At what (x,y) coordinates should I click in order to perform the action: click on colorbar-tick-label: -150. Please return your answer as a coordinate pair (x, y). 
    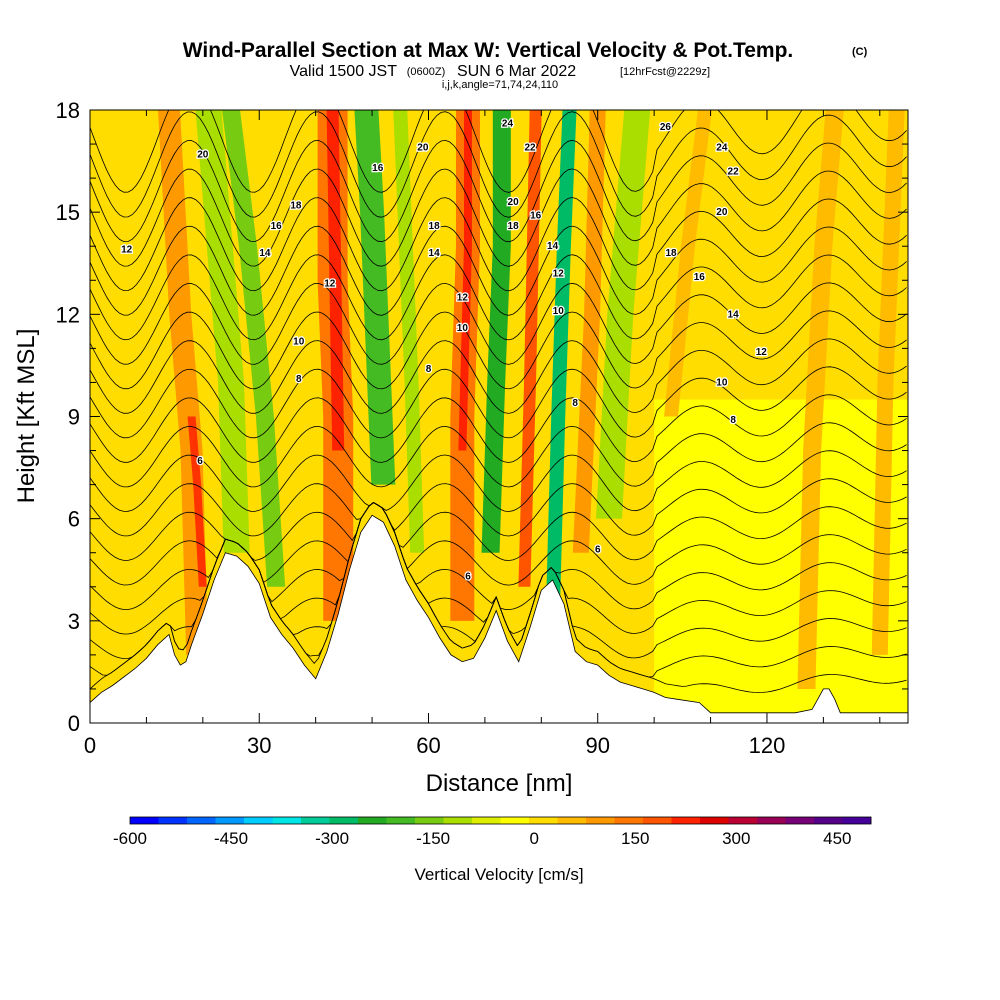
    Looking at the image, I should click on (433, 838).